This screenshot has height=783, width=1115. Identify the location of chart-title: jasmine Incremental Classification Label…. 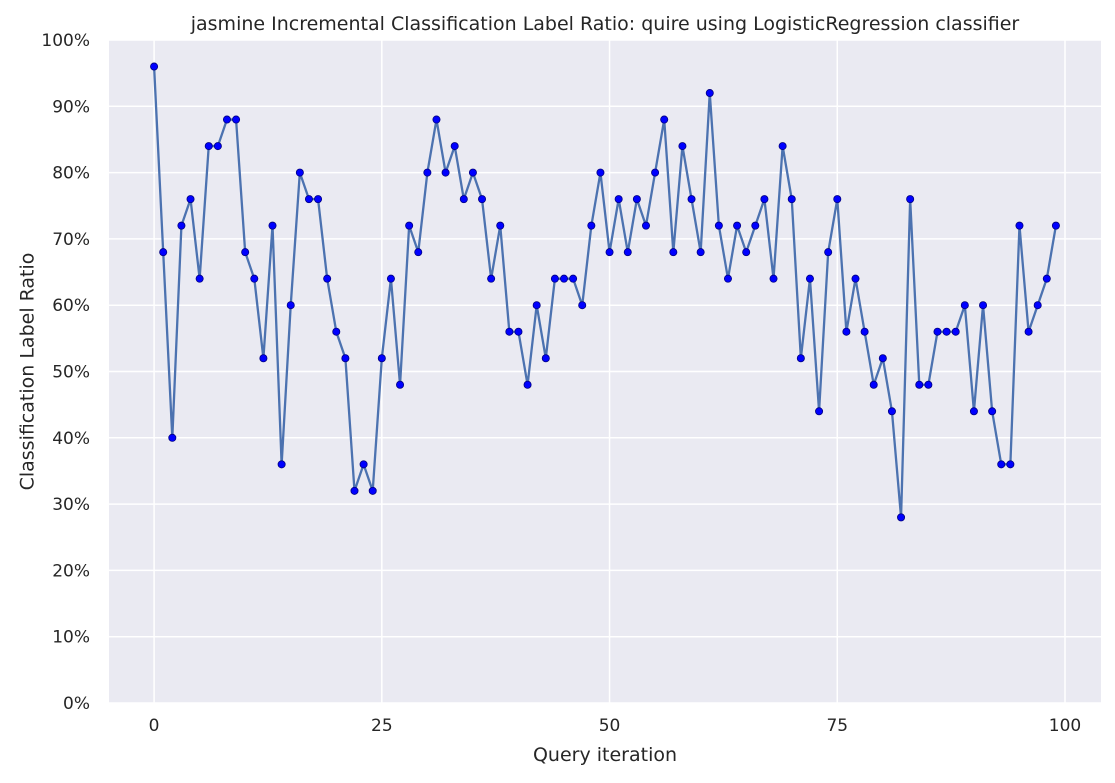
(605, 24).